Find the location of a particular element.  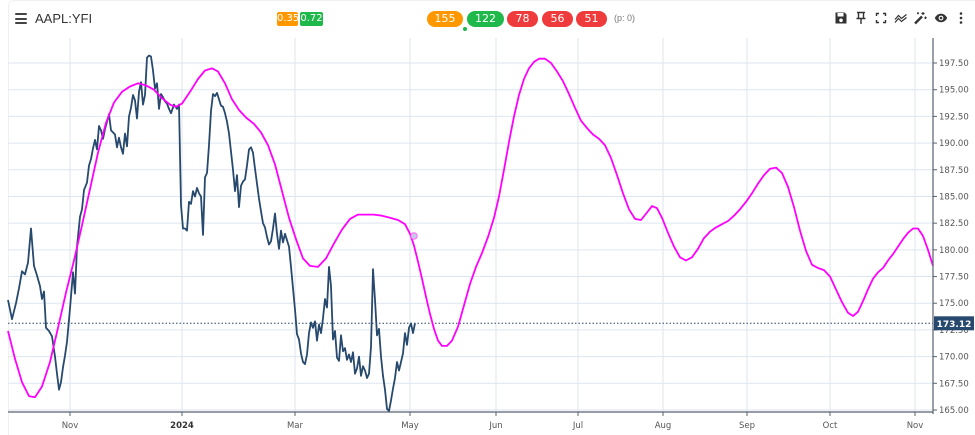

y-tick-label: 170.00 is located at coordinates (954, 358).